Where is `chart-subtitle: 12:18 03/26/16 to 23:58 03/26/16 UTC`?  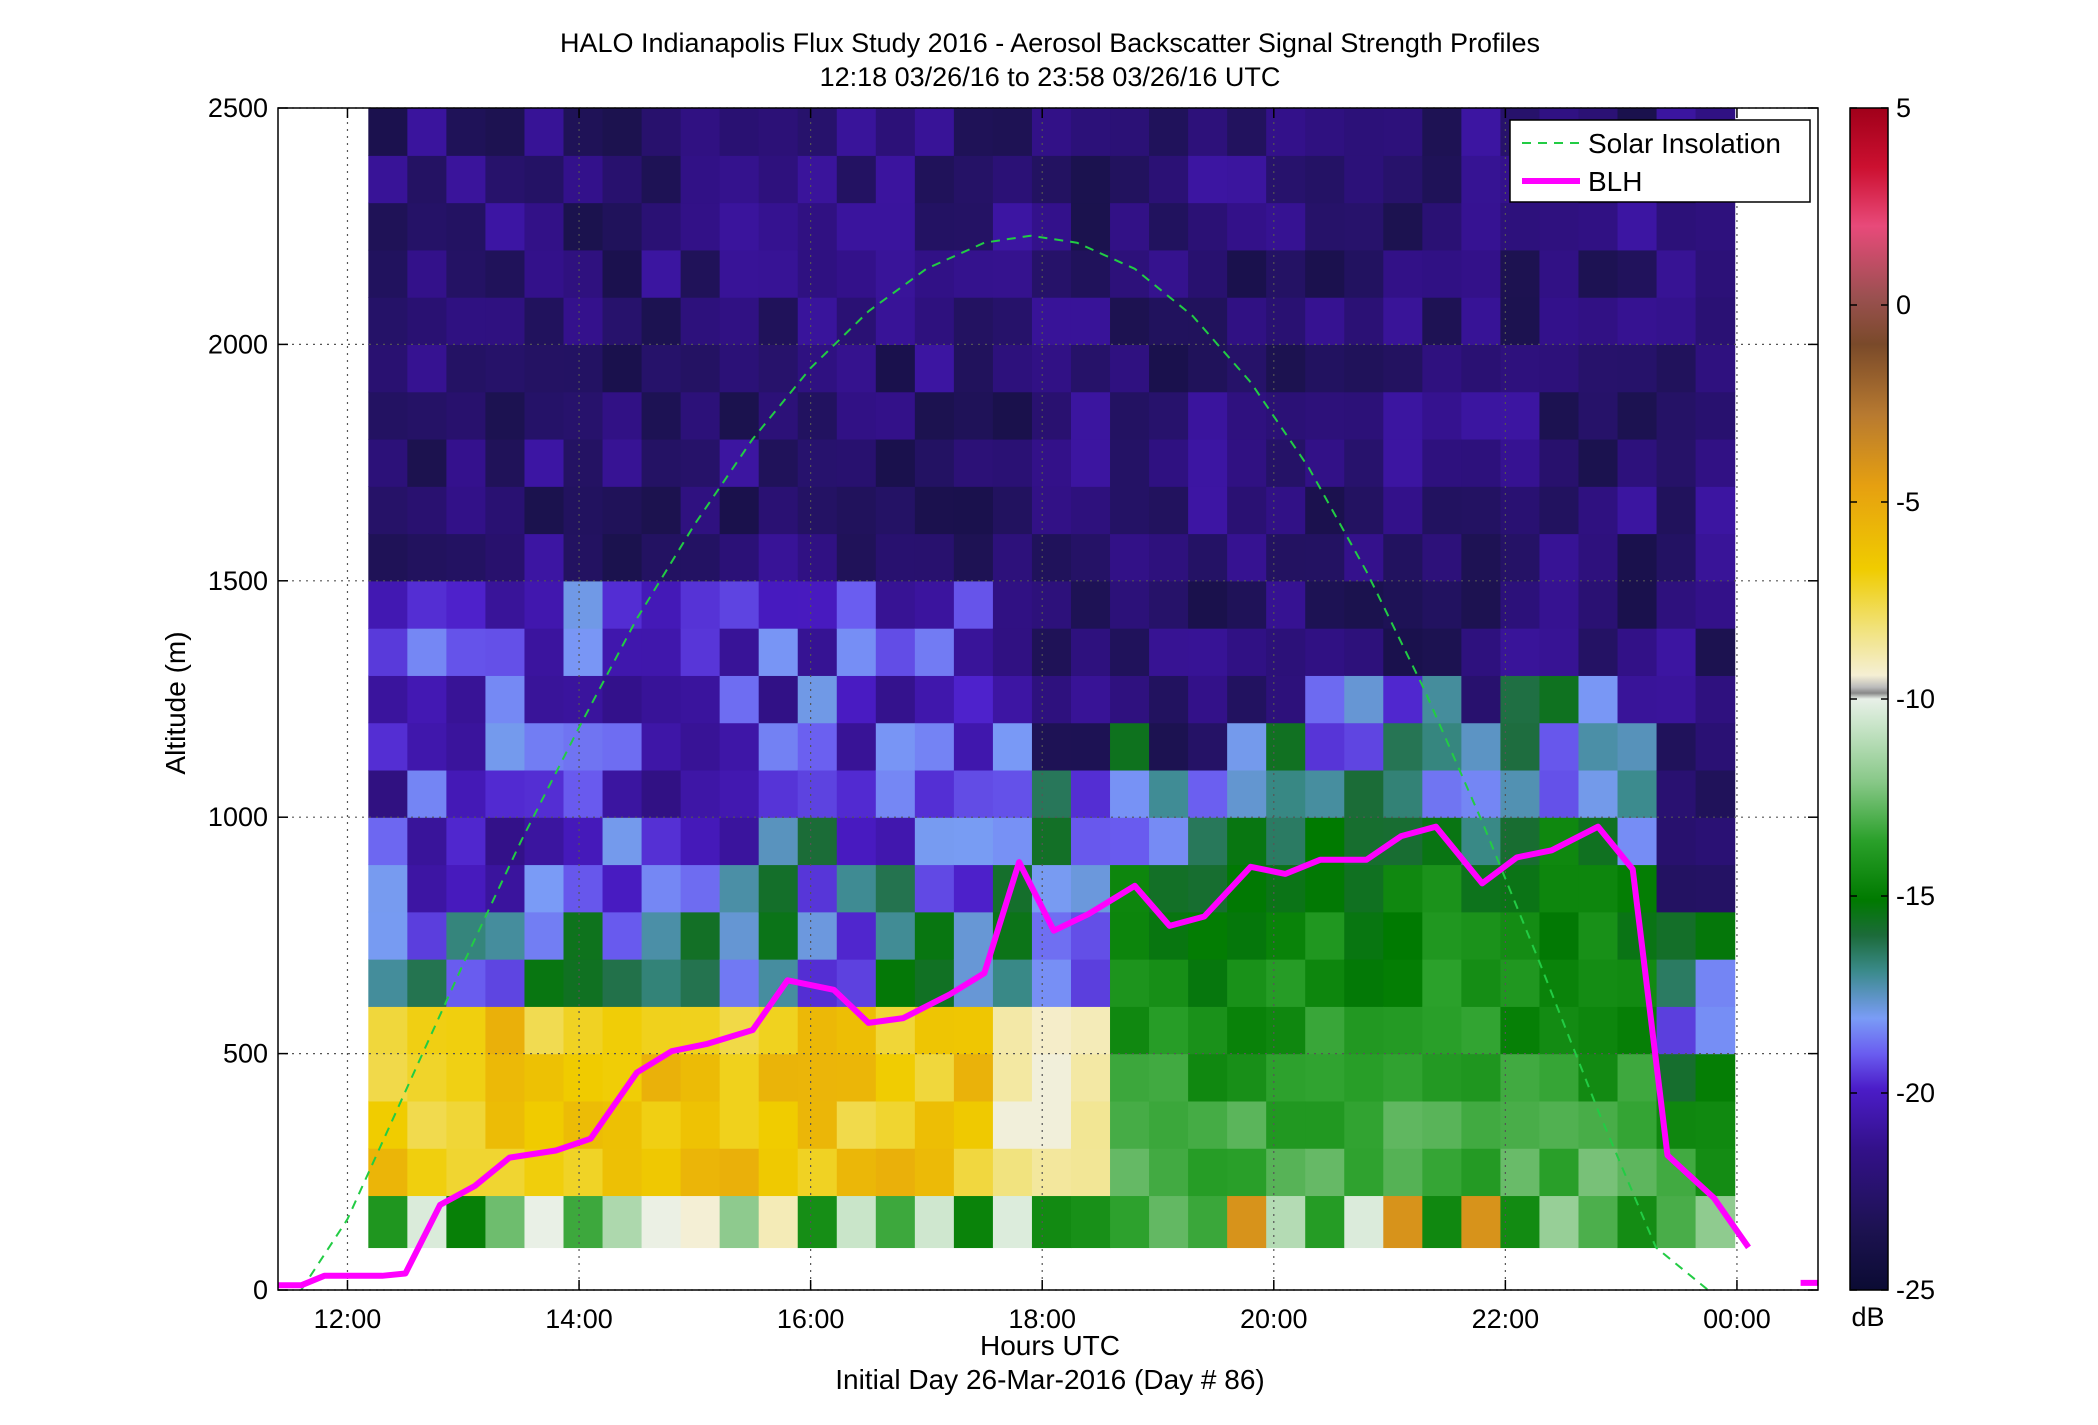
chart-subtitle: 12:18 03/26/16 to 23:58 03/26/16 UTC is located at coordinates (1050, 77).